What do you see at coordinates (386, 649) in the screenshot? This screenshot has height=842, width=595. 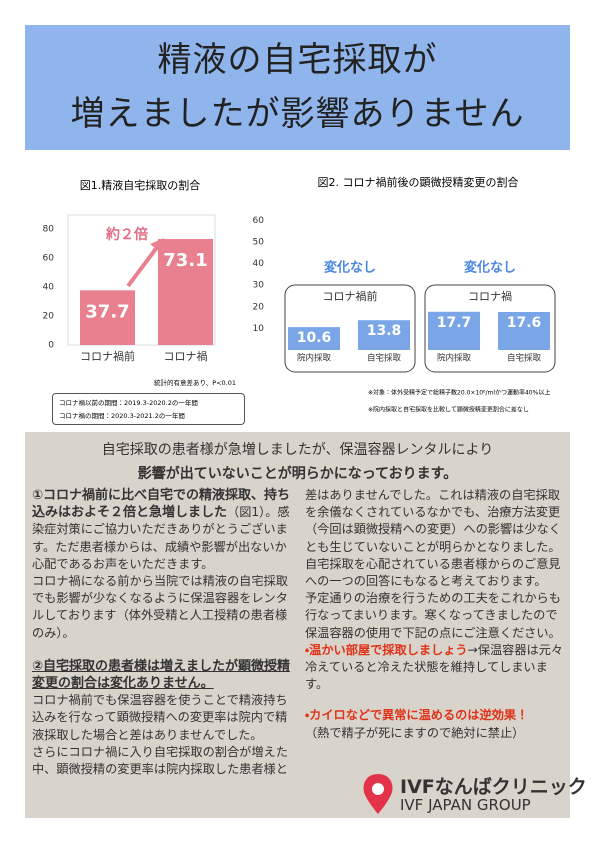 I see `caution: ・温かい部屋で採取しましょう` at bounding box center [386, 649].